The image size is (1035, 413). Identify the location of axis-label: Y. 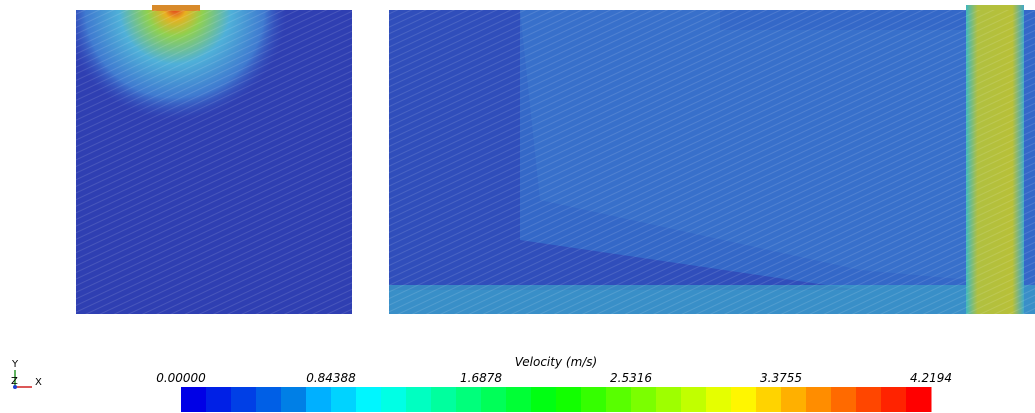
(15, 364).